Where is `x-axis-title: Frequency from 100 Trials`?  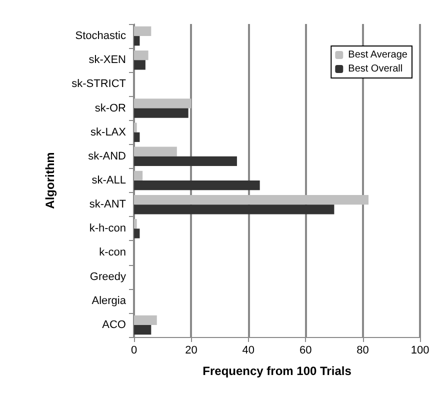
x-axis-title: Frequency from 100 Trials is located at coordinates (277, 371).